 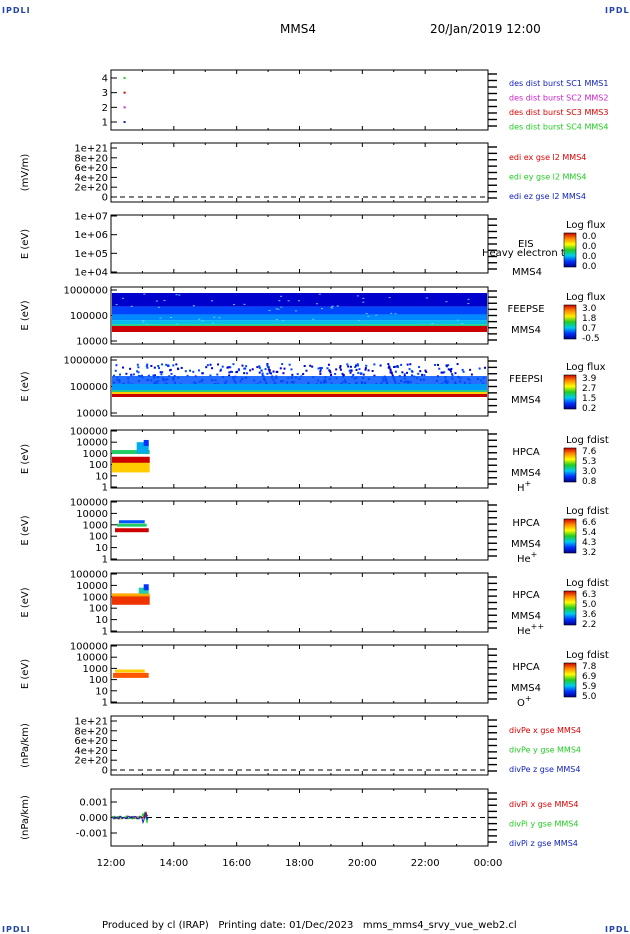 What do you see at coordinates (16, 929) in the screenshot?
I see `corner-label-bottom-left: IPDLI` at bounding box center [16, 929].